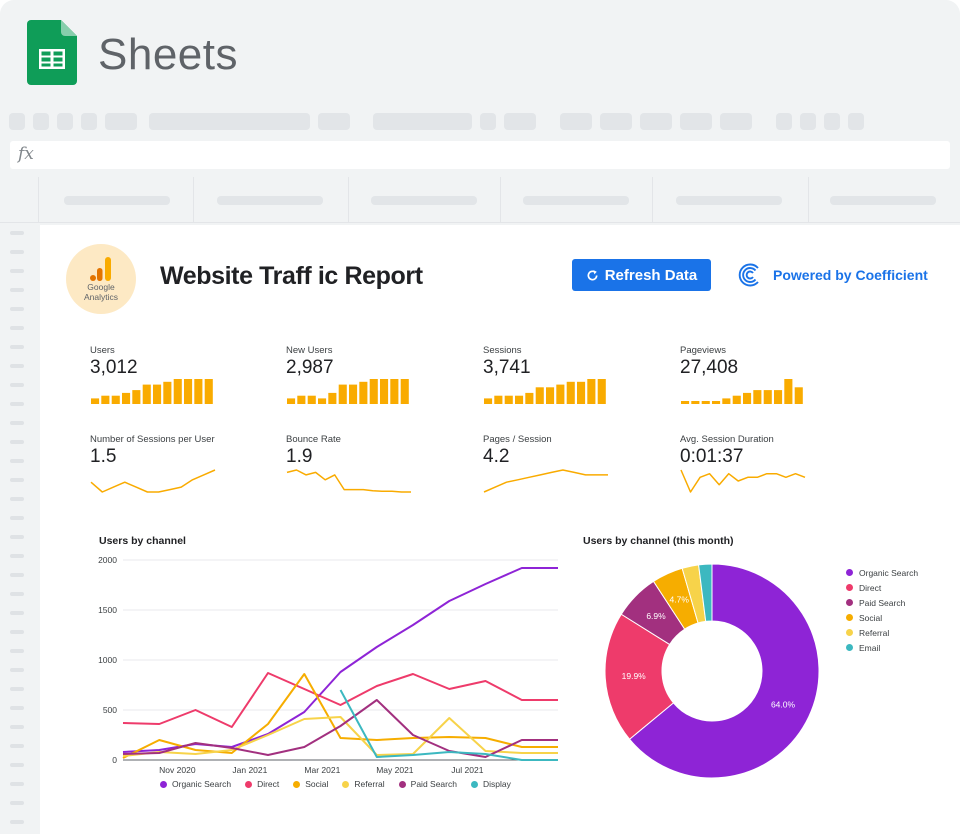 The image size is (960, 834). I want to click on y-tick-label: 0, so click(114, 760).